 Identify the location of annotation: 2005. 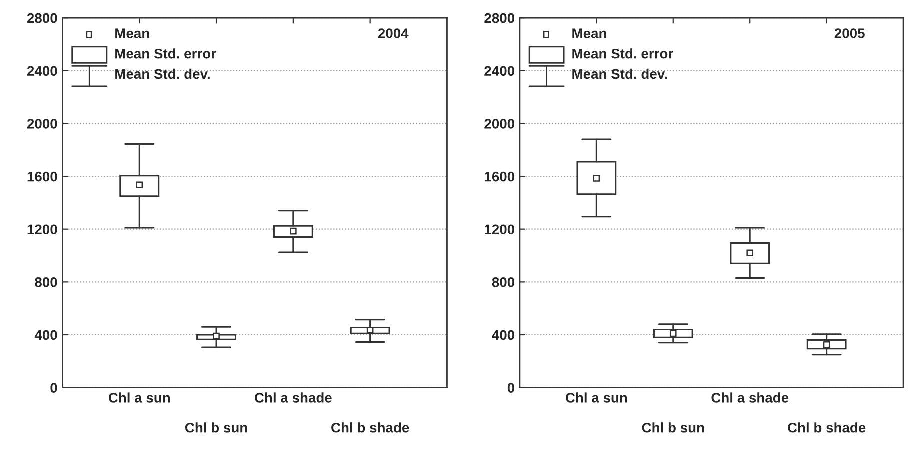
(849, 33).